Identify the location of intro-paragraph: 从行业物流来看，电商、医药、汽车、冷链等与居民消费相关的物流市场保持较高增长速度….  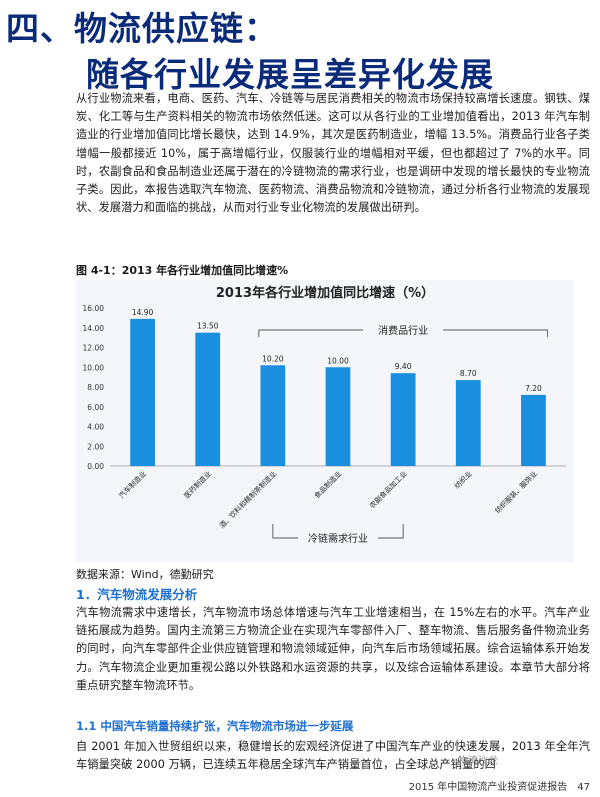
(333, 153).